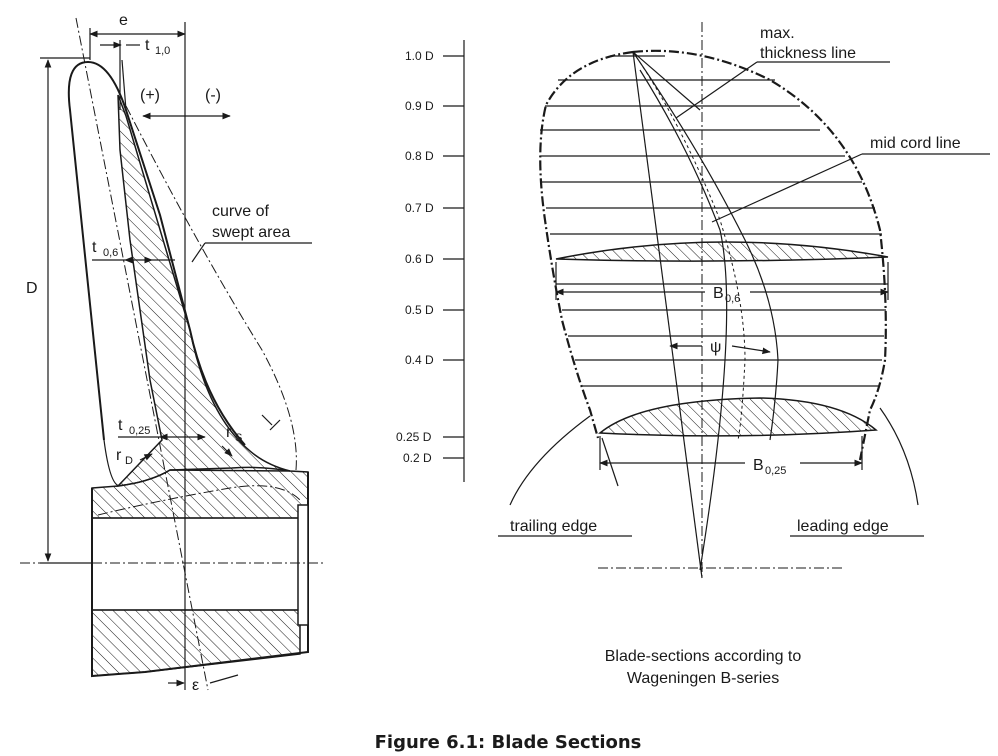 The image size is (998, 756). I want to click on level-label-0-9: 0.9 D, so click(419, 106).